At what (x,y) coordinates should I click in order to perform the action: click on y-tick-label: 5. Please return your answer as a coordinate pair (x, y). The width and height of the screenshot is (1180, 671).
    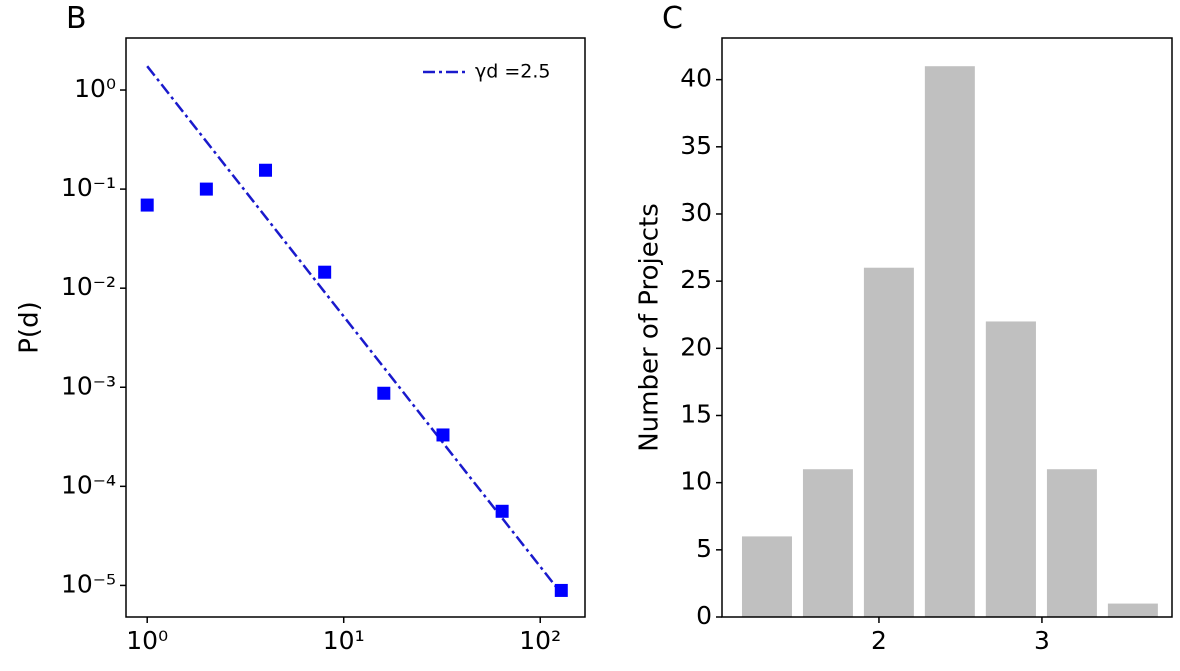
    Looking at the image, I should click on (704, 548).